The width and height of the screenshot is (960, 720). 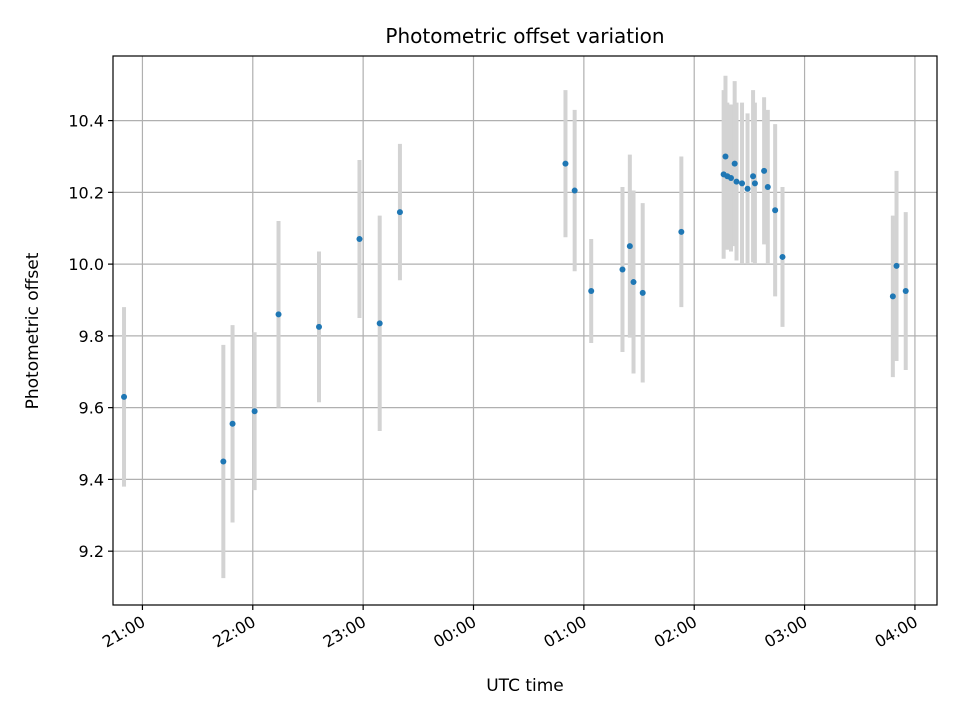 What do you see at coordinates (91, 551) in the screenshot?
I see `y-tick-label: 9.2` at bounding box center [91, 551].